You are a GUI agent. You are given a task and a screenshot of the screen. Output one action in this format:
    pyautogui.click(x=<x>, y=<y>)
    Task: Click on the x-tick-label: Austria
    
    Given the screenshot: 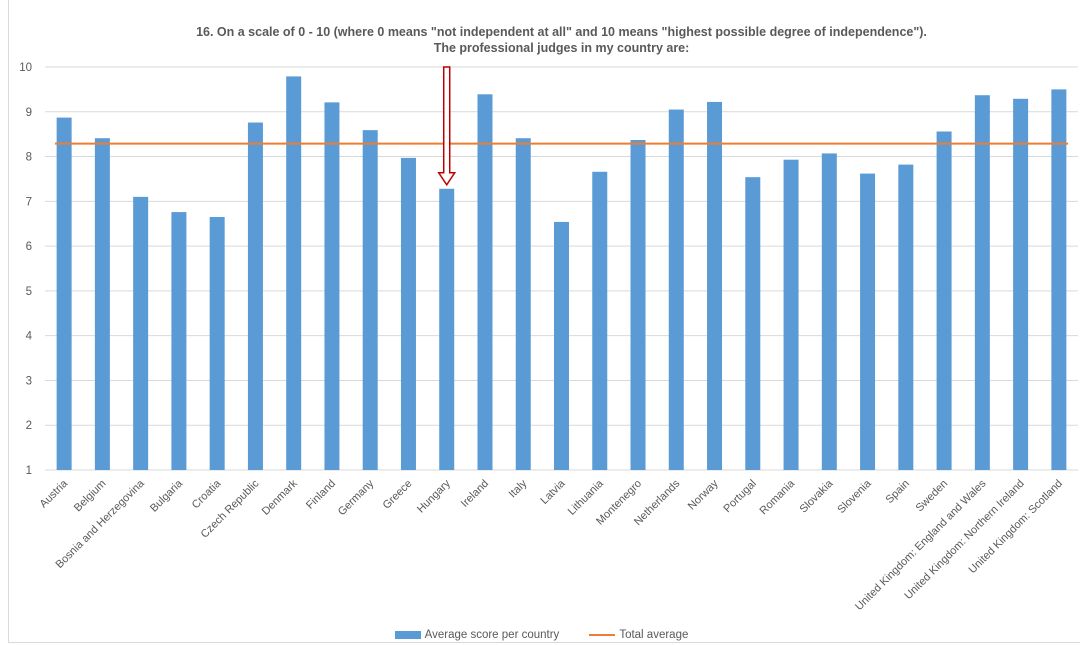 What is the action you would take?
    pyautogui.click(x=54, y=493)
    